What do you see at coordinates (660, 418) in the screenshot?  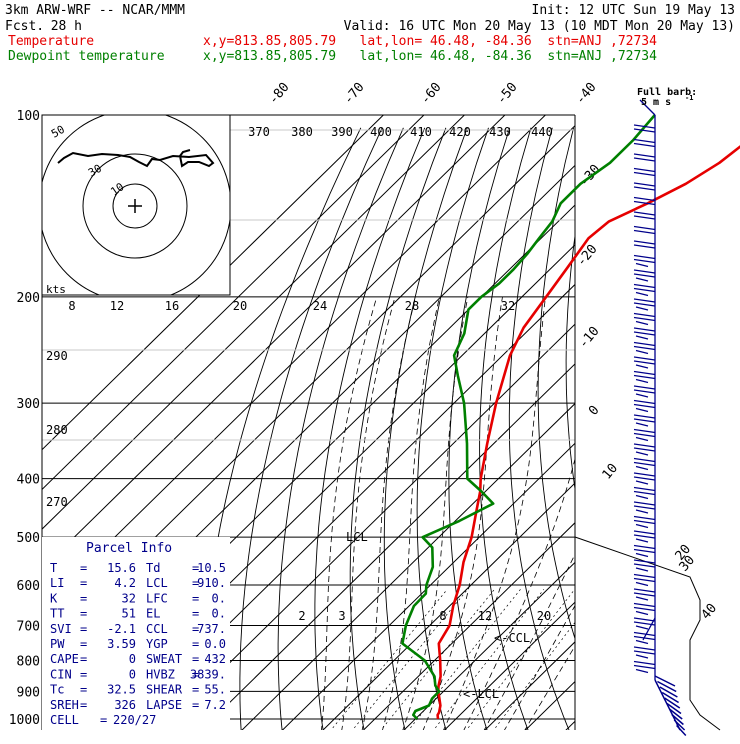 I see `wind-barbs` at bounding box center [660, 418].